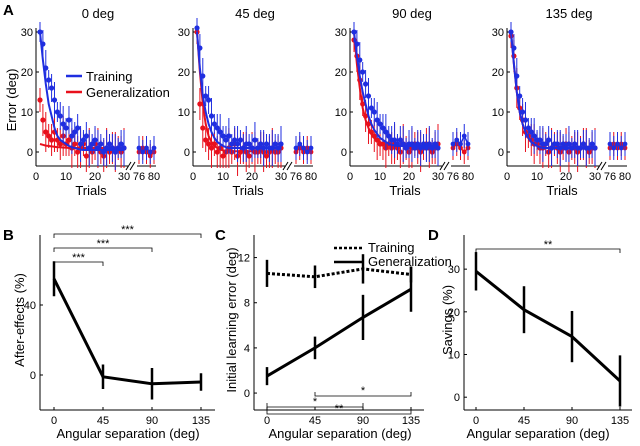 The image size is (640, 446). What do you see at coordinates (79, 258) in the screenshot?
I see `panel-b-sig-label: ***` at bounding box center [79, 258].